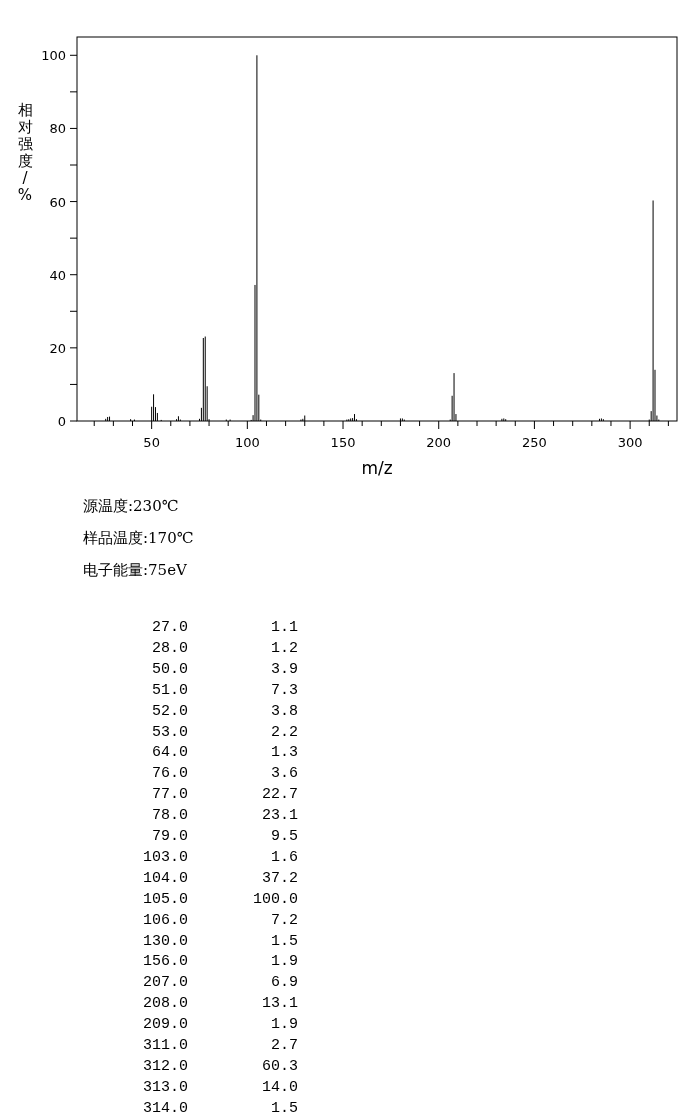 The width and height of the screenshot is (687, 1113). I want to click on text: 209.0, so click(165, 1025).